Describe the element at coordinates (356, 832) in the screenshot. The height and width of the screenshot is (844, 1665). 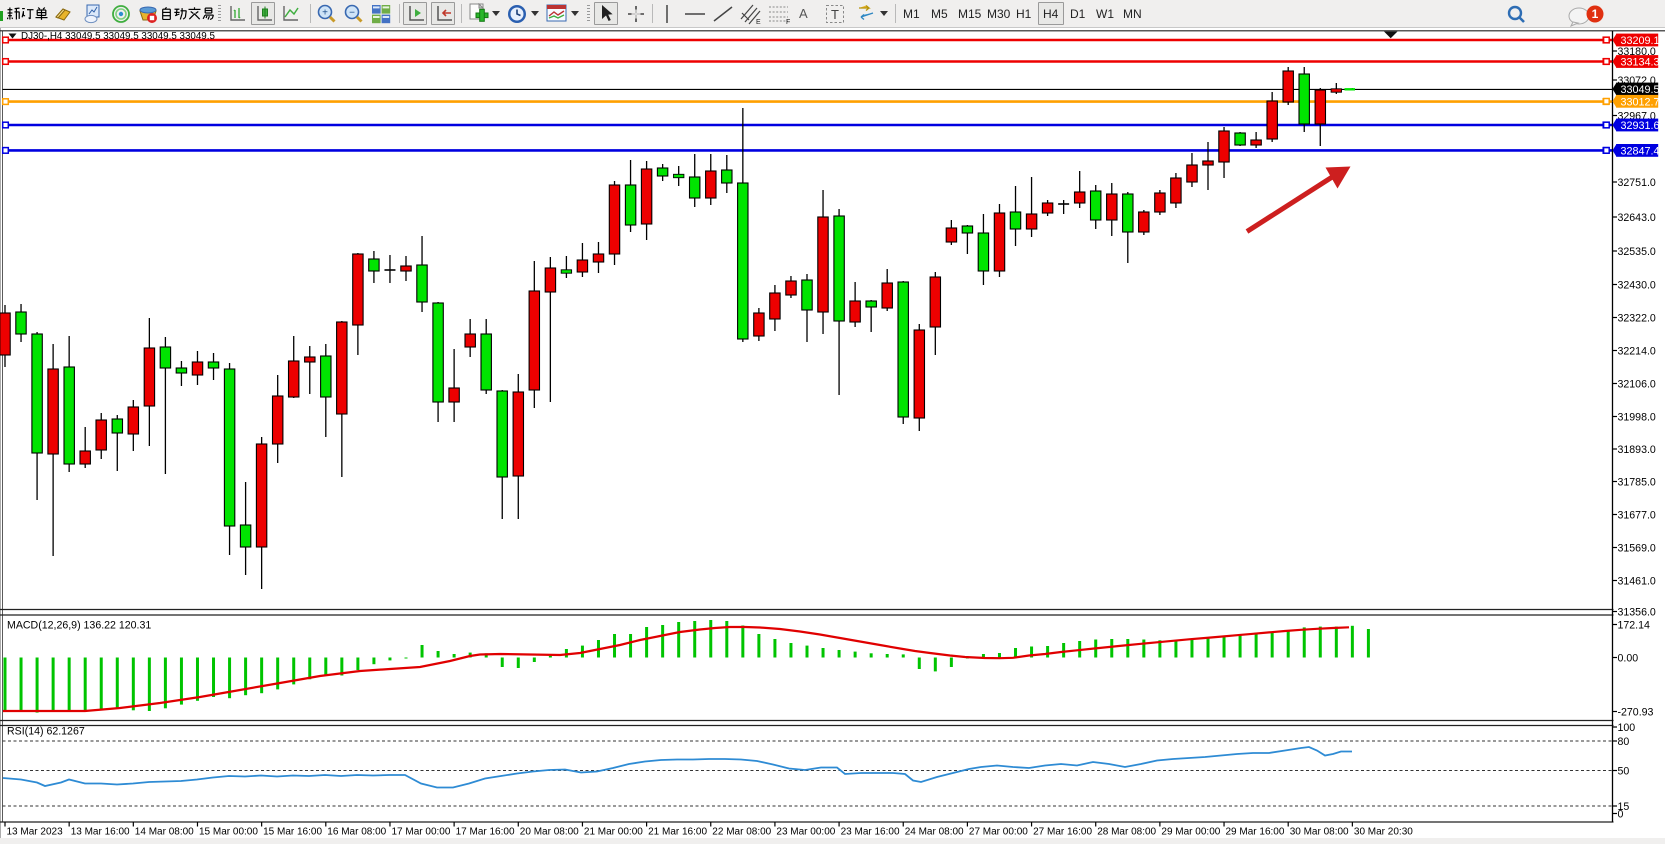
I see `svg-text: 16 Mar 08:00` at that location.